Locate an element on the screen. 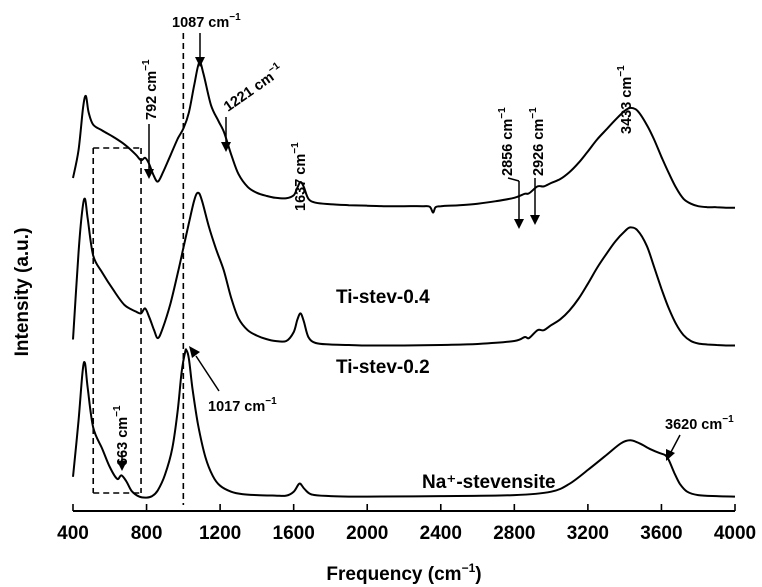  x-tick-label-3200: 3200 is located at coordinates (588, 533).